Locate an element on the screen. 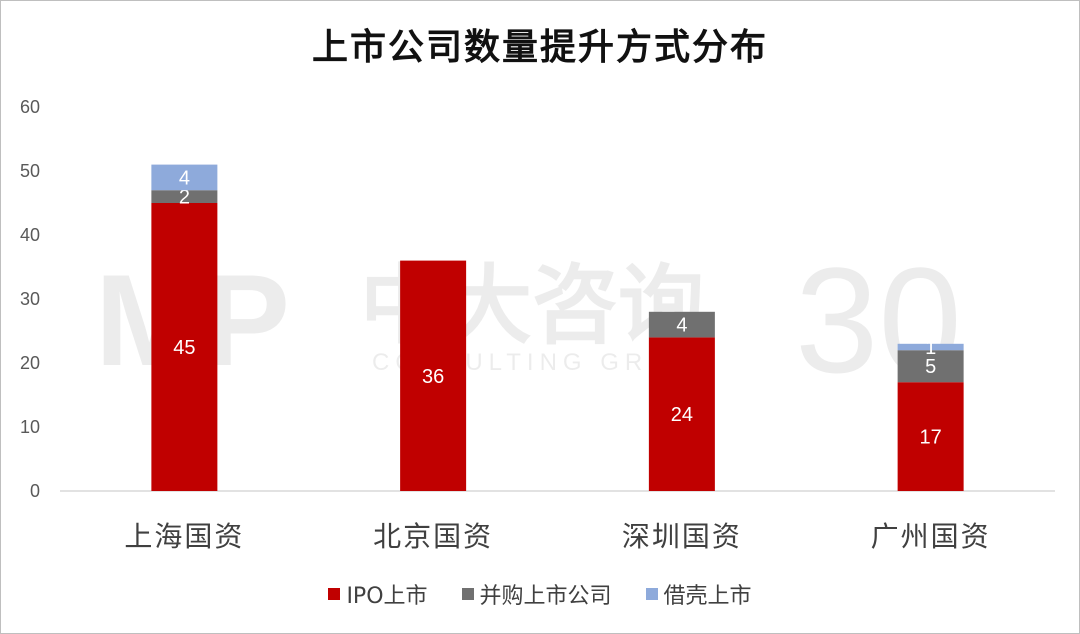 The width and height of the screenshot is (1080, 634). x-category-label: 深圳国资 is located at coordinates (682, 536).